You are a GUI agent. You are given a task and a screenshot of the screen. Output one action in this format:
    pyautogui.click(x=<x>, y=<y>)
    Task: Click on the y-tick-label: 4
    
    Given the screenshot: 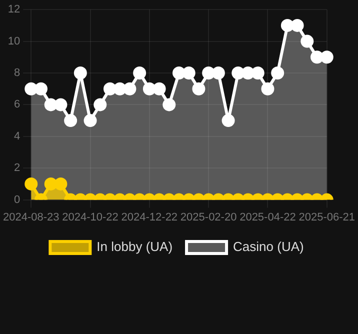 What is the action you would take?
    pyautogui.click(x=17, y=136)
    